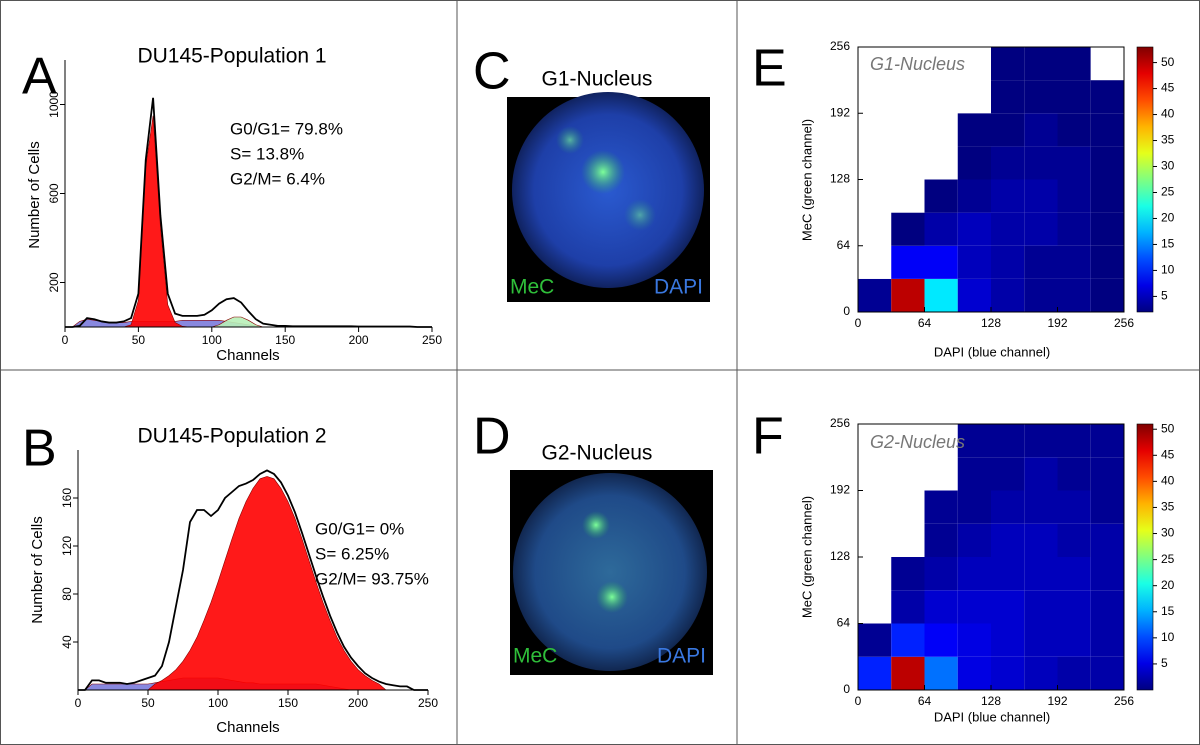  Describe the element at coordinates (846, 311) in the screenshot. I see `y-tick-label: 0` at that location.